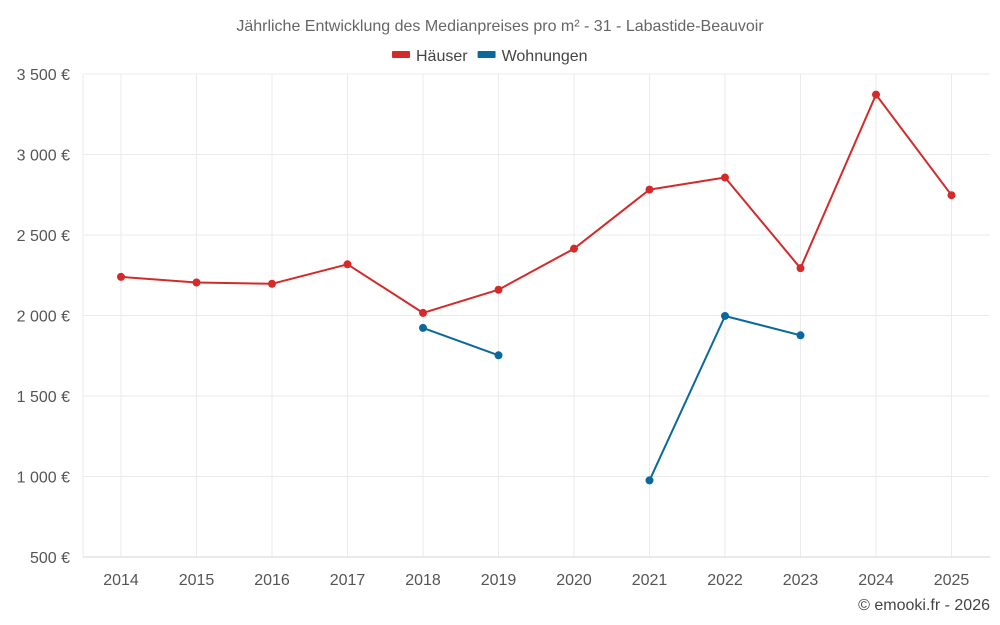 The image size is (1000, 625). What do you see at coordinates (801, 580) in the screenshot?
I see `x-tick-label: 2023` at bounding box center [801, 580].